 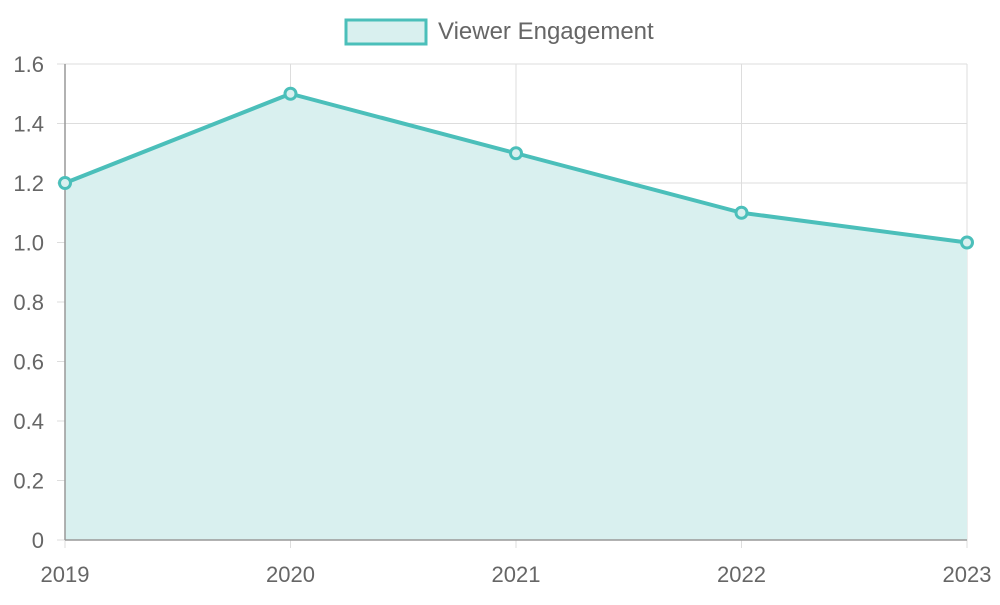 What do you see at coordinates (516, 574) in the screenshot?
I see `x-tick-label: 2021` at bounding box center [516, 574].